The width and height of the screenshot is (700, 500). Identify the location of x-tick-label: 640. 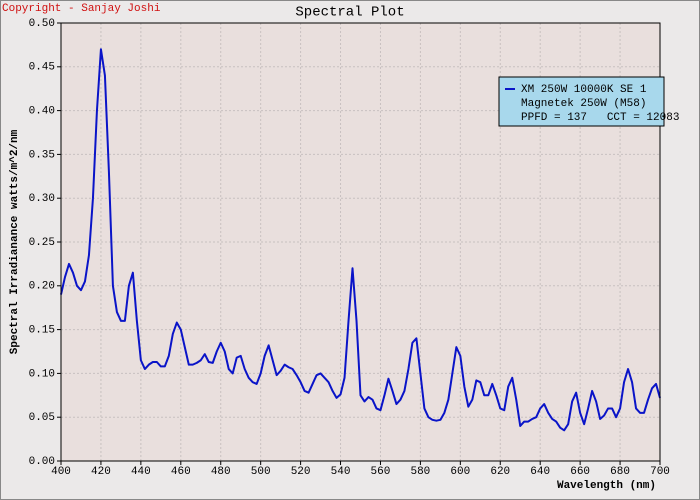
(540, 472).